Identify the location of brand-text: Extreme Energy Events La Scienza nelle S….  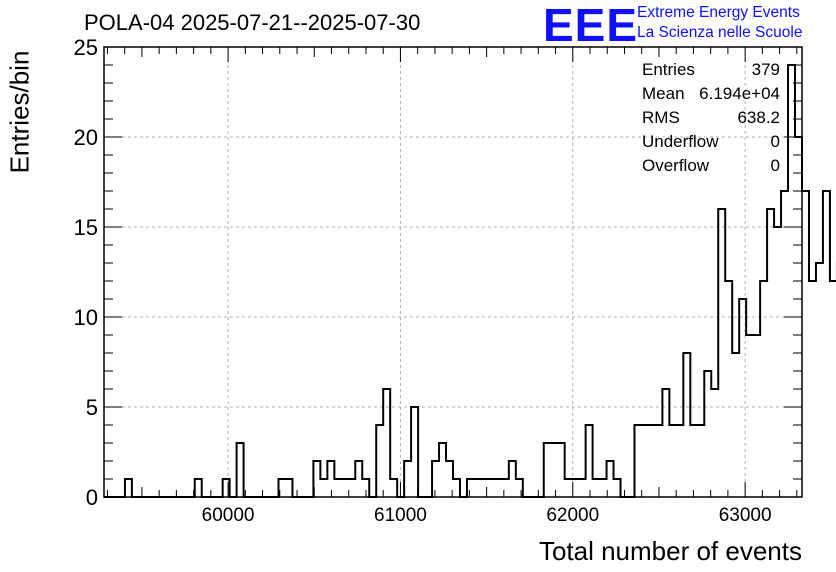
(719, 23).